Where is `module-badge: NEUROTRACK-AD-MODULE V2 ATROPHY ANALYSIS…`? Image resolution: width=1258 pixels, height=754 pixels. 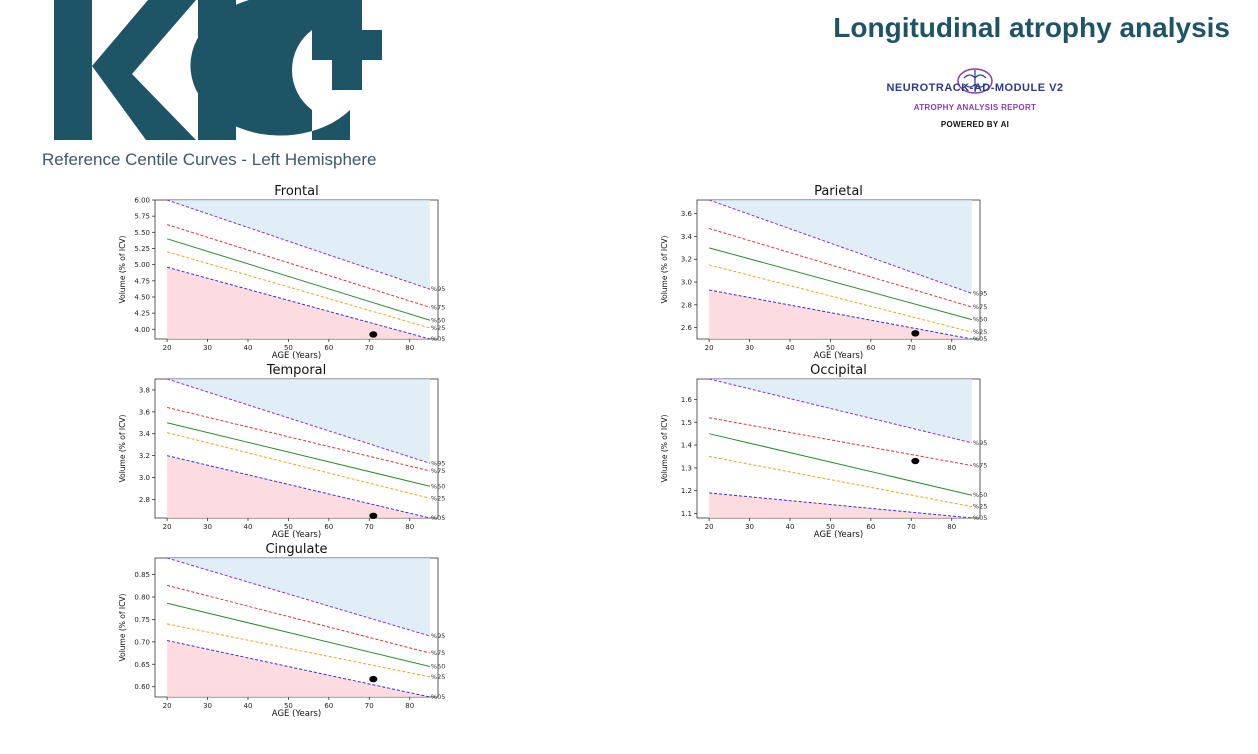
module-badge: NEUROTRACK-AD-MODULE V2 ATROPHY ANALYSIS… is located at coordinates (975, 104).